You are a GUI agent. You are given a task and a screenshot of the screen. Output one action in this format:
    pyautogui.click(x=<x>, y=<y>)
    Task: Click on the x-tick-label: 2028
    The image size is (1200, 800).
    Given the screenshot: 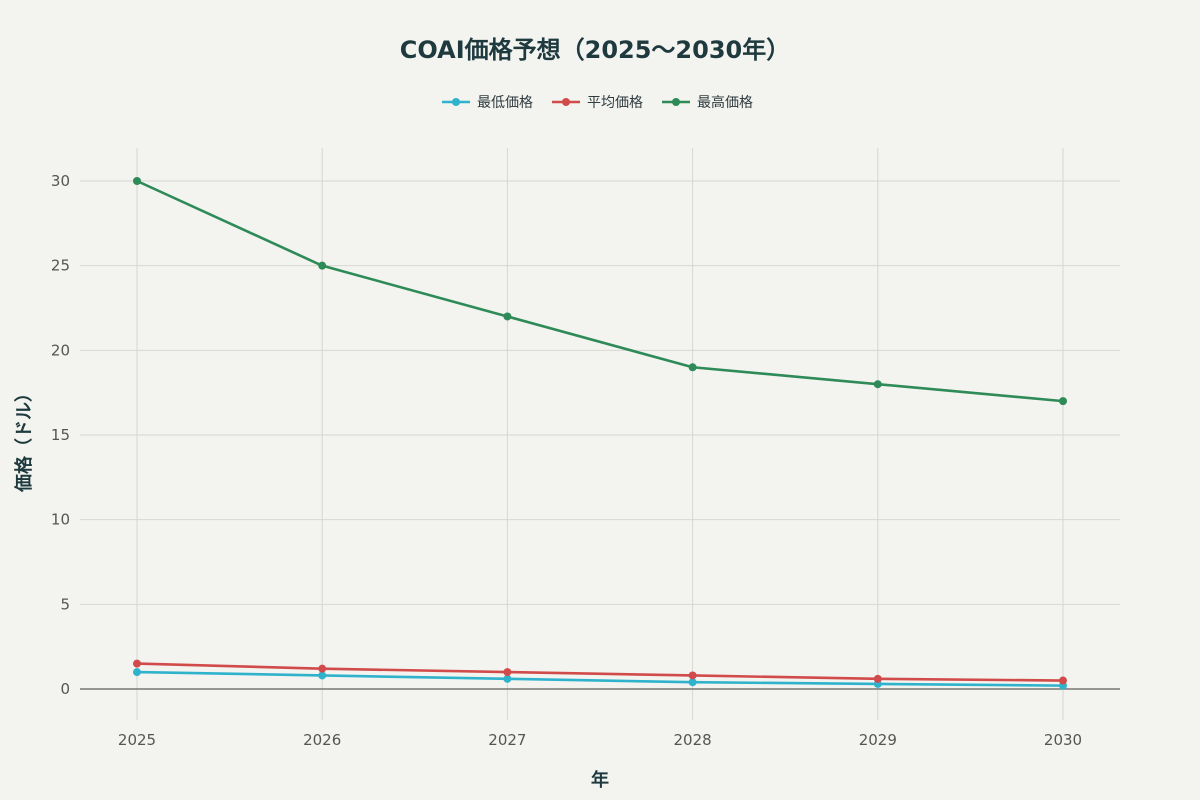 What is the action you would take?
    pyautogui.click(x=693, y=740)
    